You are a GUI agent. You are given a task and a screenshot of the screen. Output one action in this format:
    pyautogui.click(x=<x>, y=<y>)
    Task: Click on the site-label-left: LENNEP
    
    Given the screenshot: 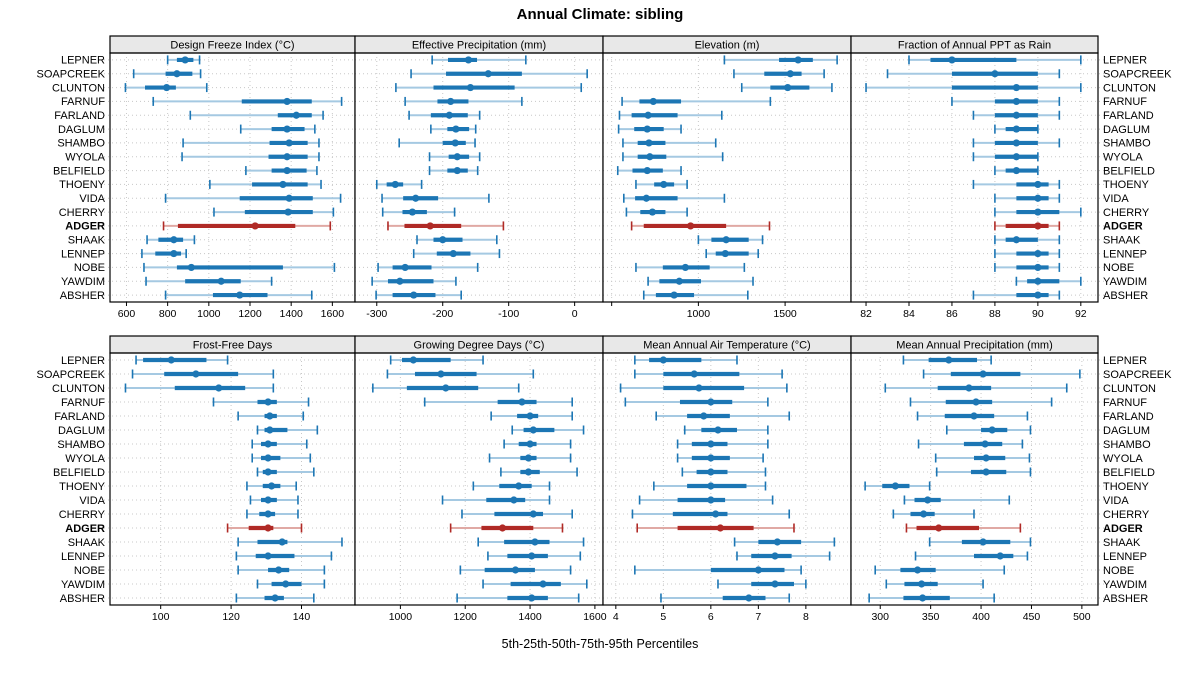 What is the action you would take?
    pyautogui.click(x=83, y=557)
    